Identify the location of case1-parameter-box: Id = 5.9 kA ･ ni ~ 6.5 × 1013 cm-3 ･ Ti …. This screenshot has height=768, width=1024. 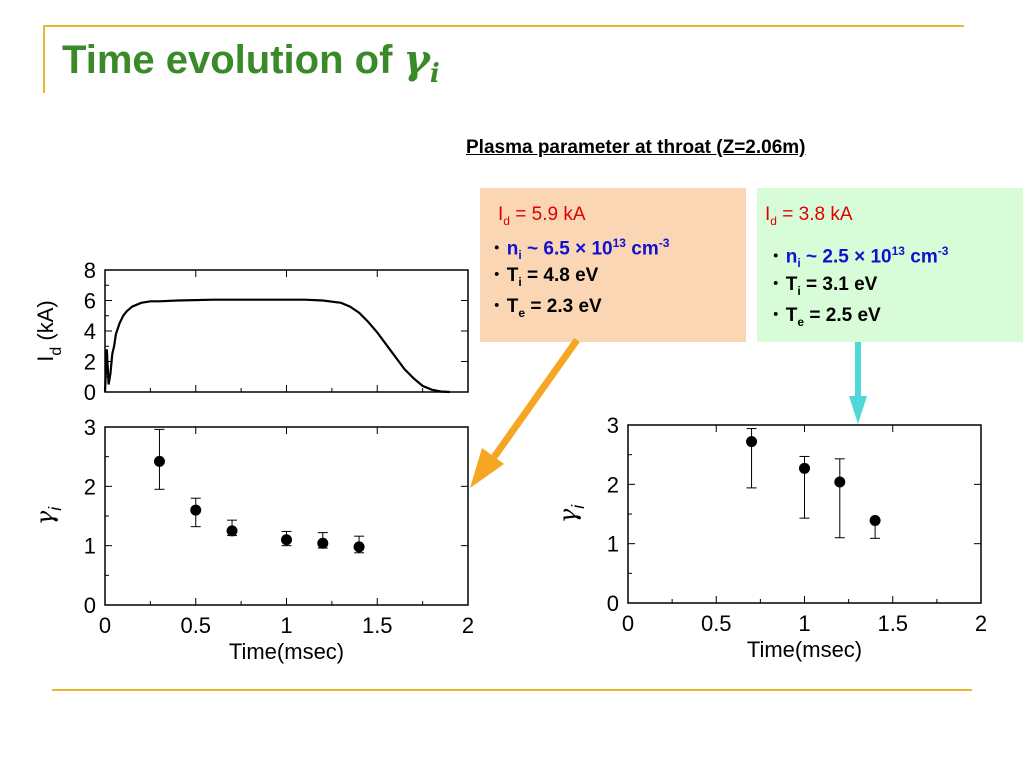
(613, 265).